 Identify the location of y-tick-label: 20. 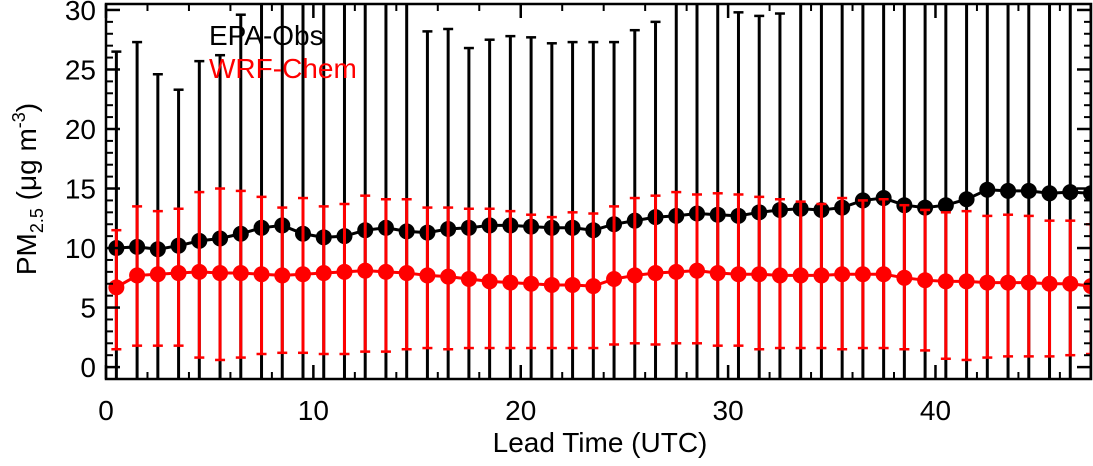
(80, 129).